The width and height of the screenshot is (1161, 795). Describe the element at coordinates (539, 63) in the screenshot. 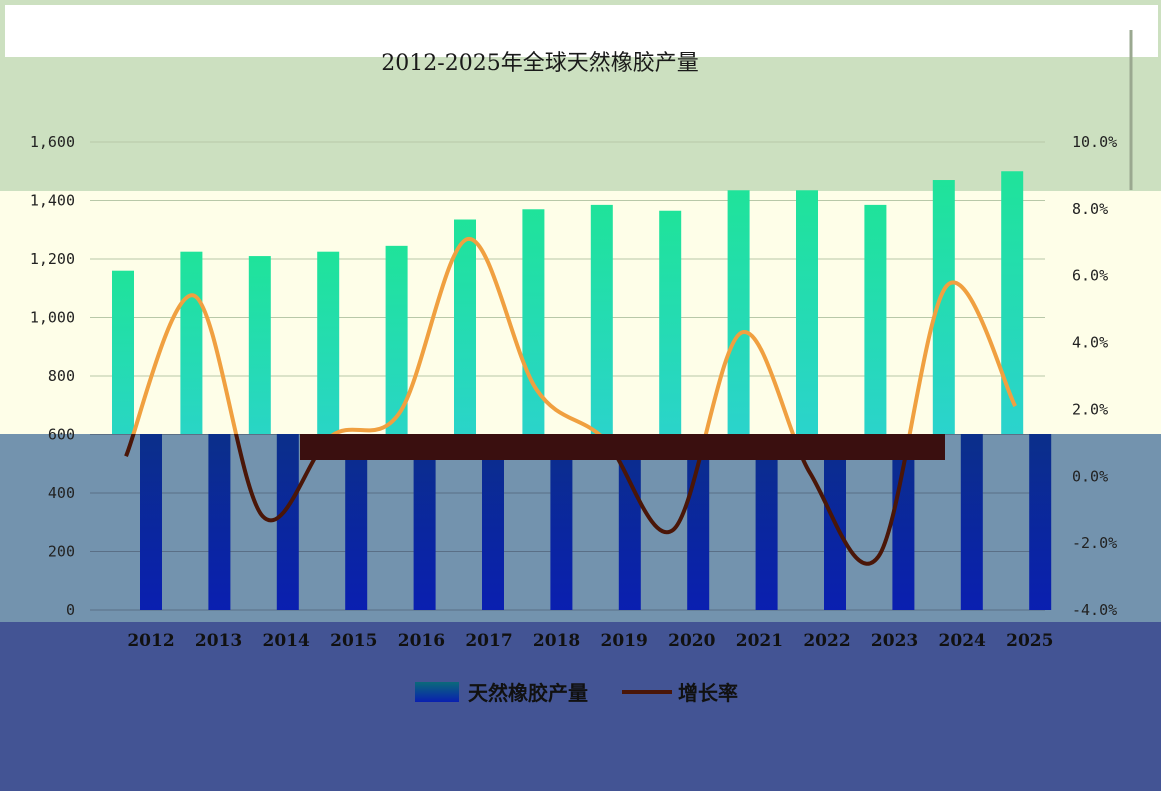

I see `chart-title: 2012-2025年全球天然橡胶产量` at that location.